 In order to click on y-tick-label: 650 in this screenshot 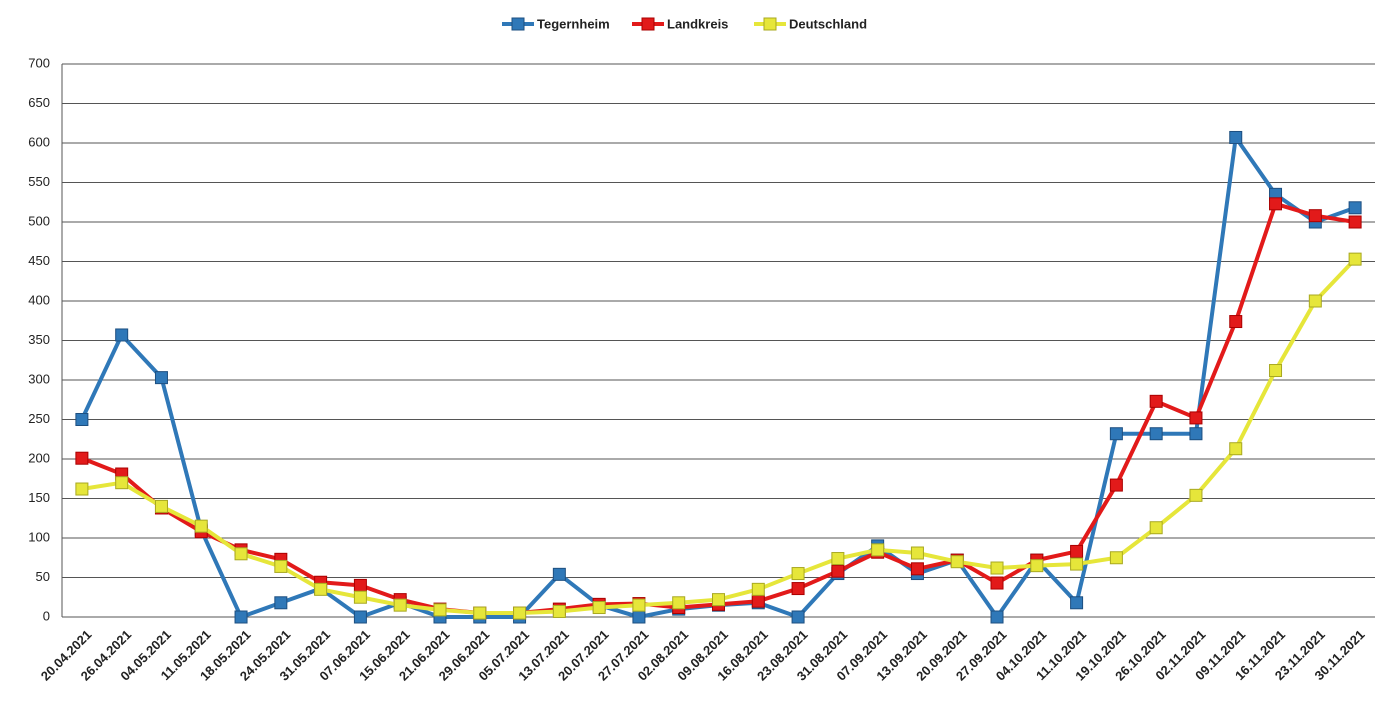, I will do `click(39, 102)`.